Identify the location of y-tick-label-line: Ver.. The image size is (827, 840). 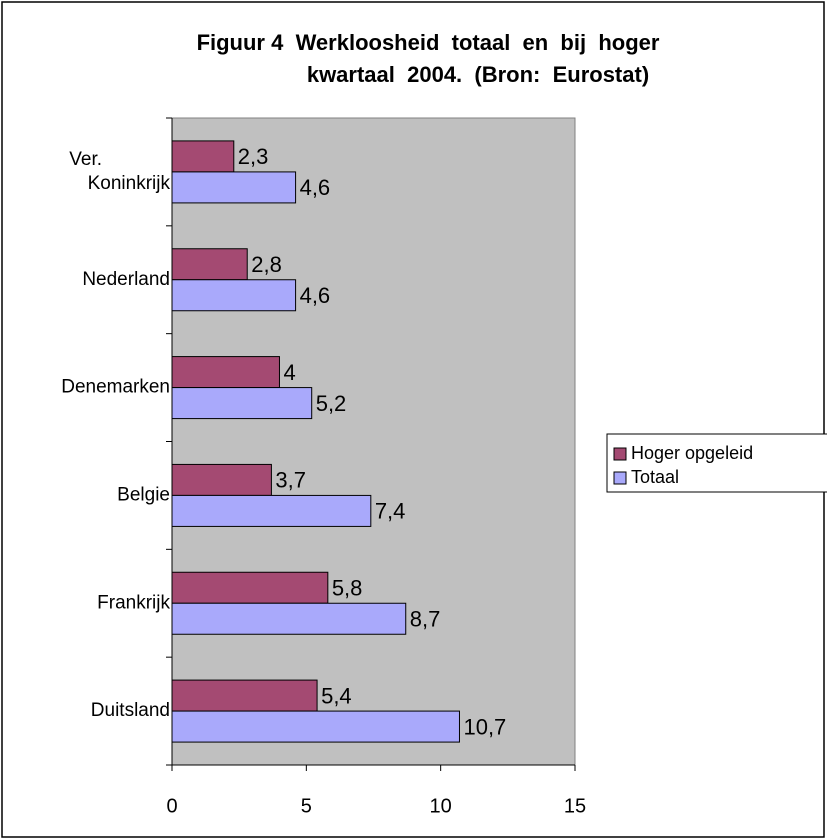
(85, 159).